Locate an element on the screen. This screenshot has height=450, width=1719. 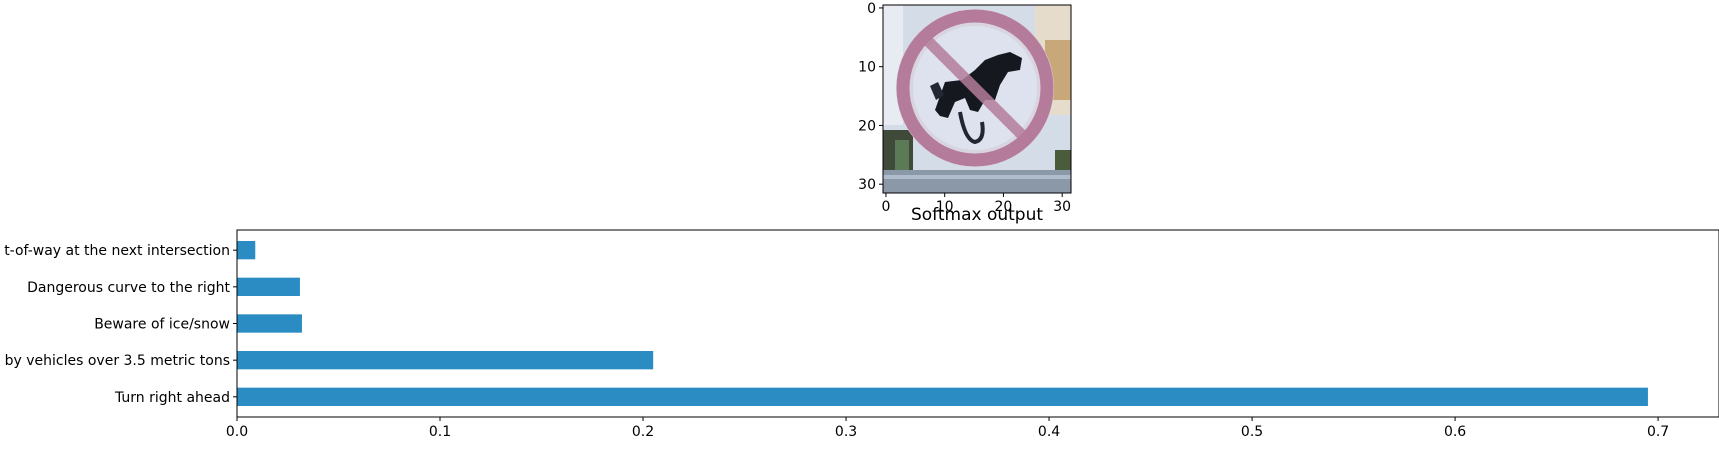
category-label: t-of-way at the next intersection is located at coordinates (117, 251).